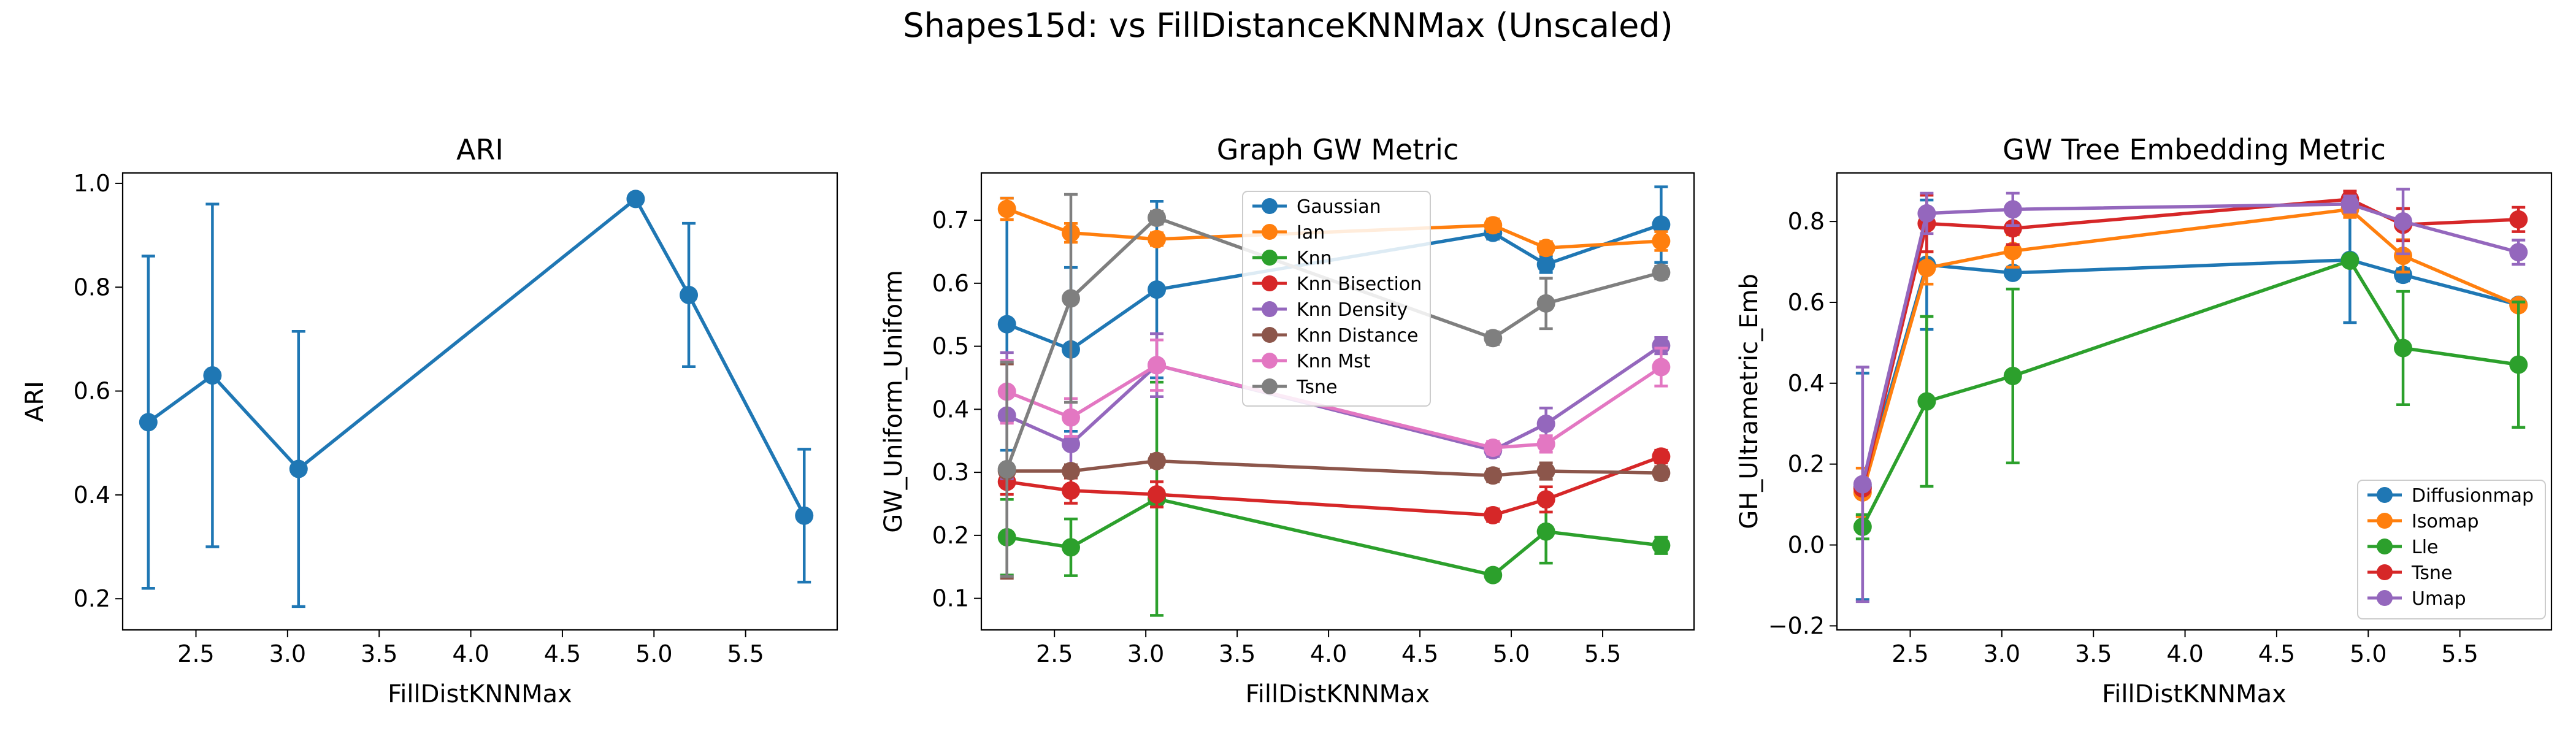 This screenshot has width=2576, height=736. What do you see at coordinates (92, 598) in the screenshot?
I see `y-tick-label: 0.2` at bounding box center [92, 598].